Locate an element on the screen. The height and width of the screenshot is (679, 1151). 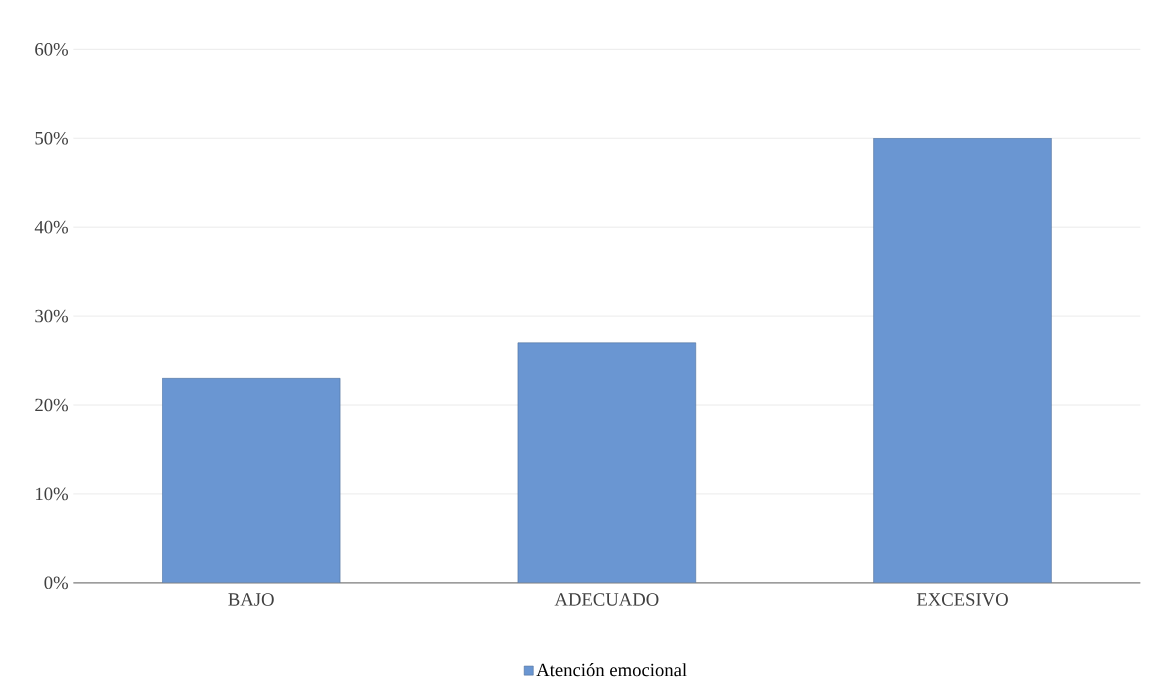
y-tick-label: 30% is located at coordinates (51, 316).